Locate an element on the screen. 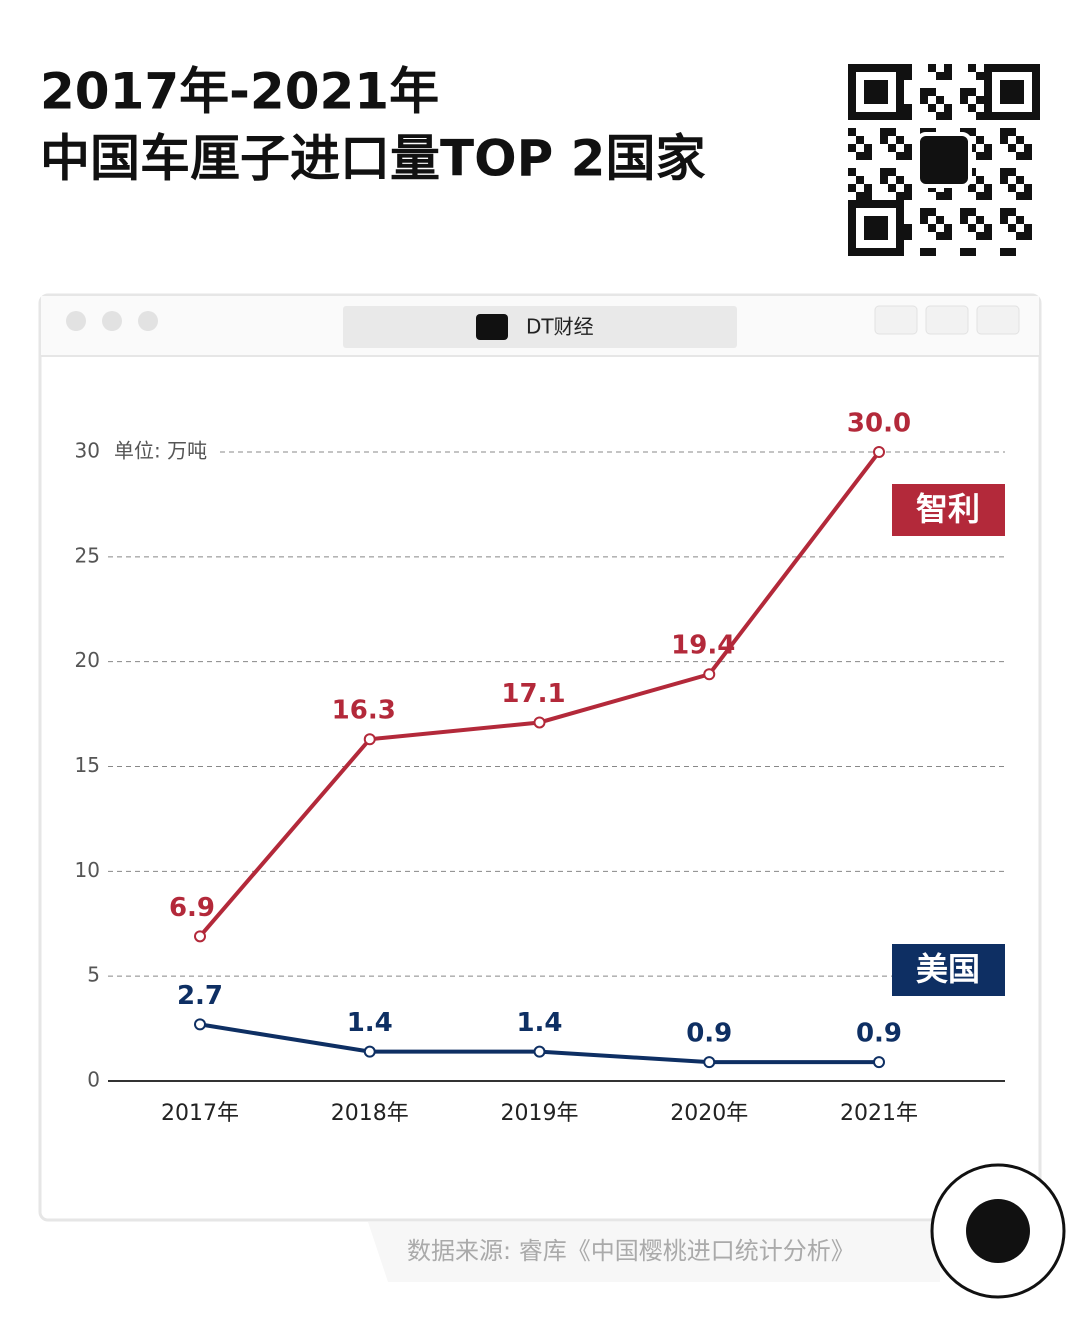 Image resolution: width=1080 pixels, height=1335 pixels. y-tick-label: 10 is located at coordinates (87, 870).